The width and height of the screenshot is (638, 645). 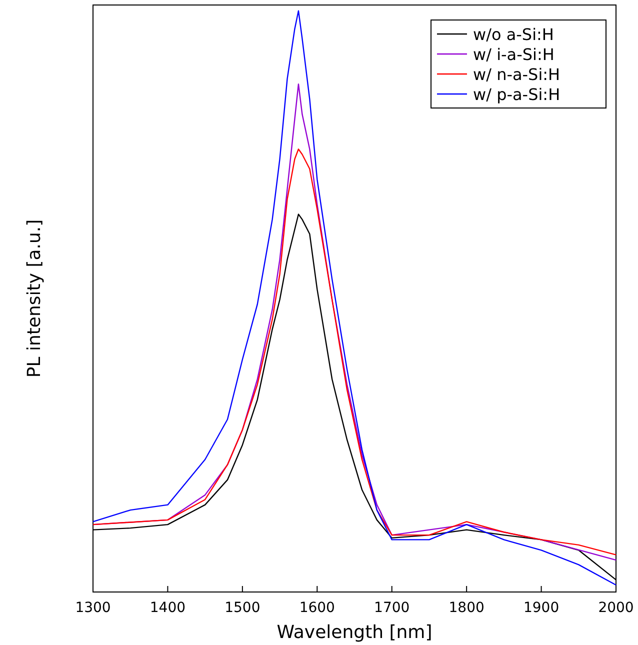 I want to click on legend-label: w/ i-a-Si:H, so click(x=513, y=54).